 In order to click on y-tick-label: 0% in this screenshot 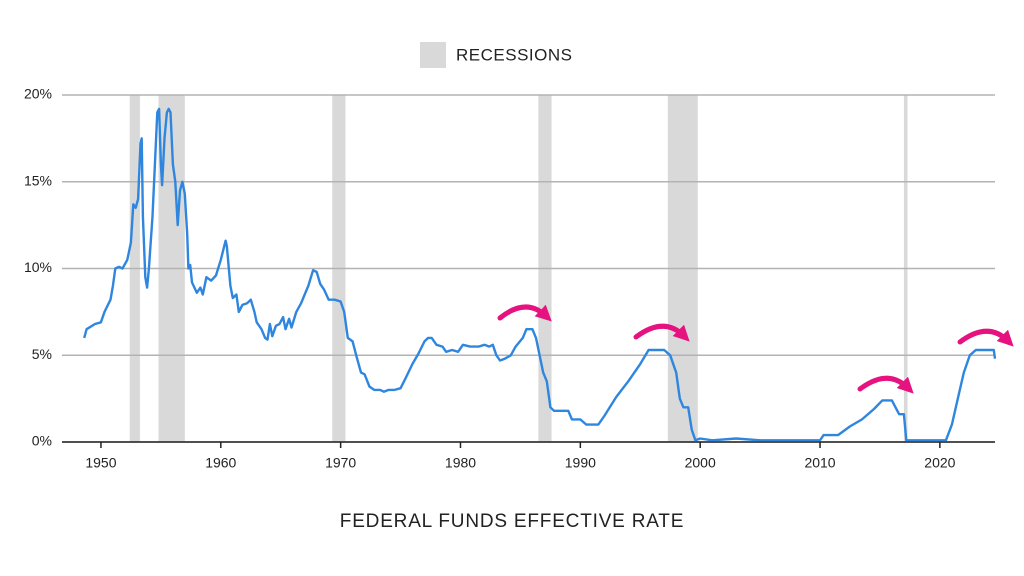, I will do `click(42, 441)`.